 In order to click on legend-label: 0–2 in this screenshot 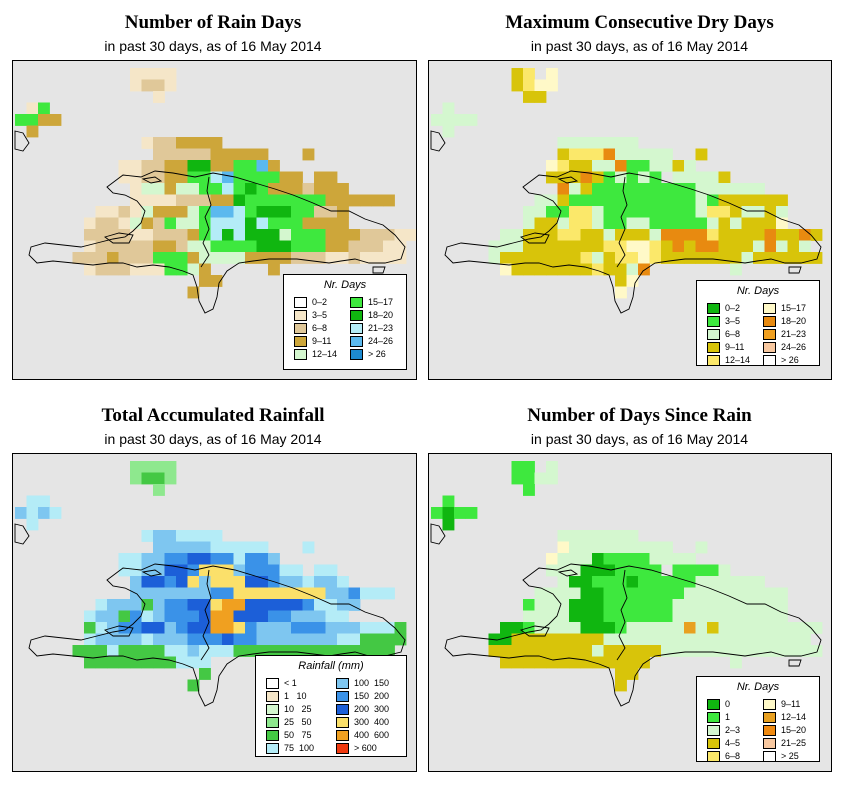, I will do `click(733, 308)`.